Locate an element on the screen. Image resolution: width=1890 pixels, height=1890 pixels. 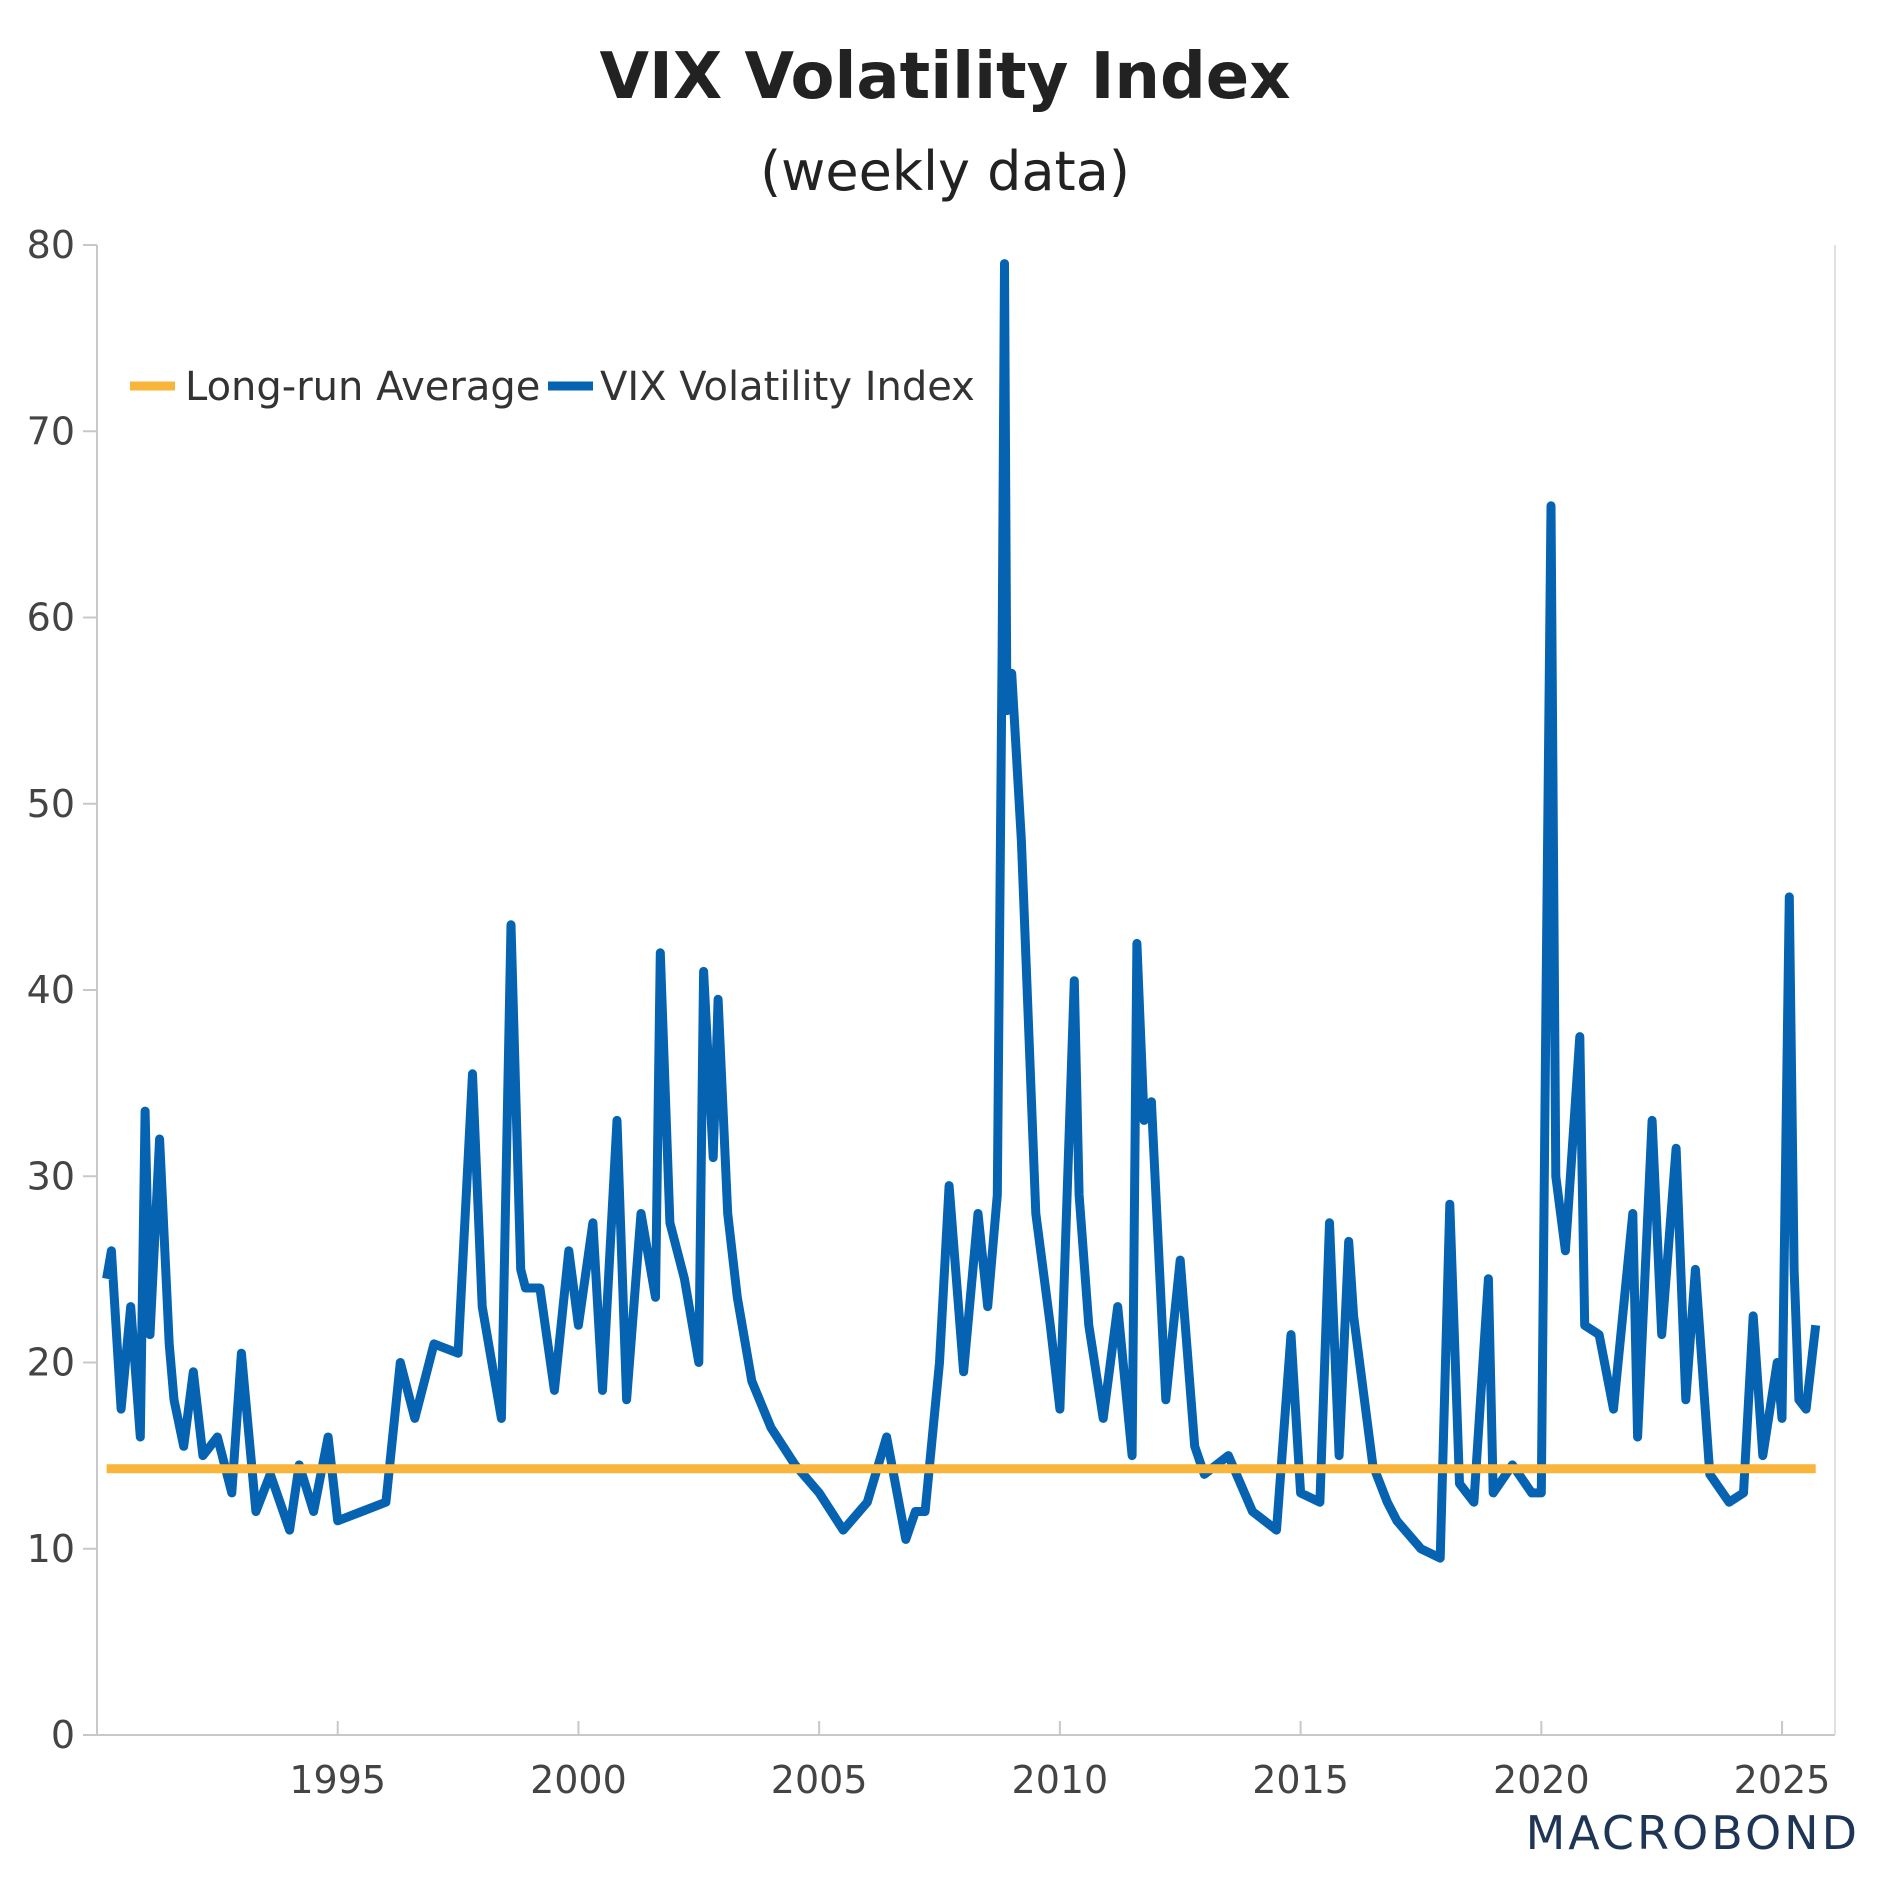
legend-label-long-run-average: Long-run Average is located at coordinates (362, 387).